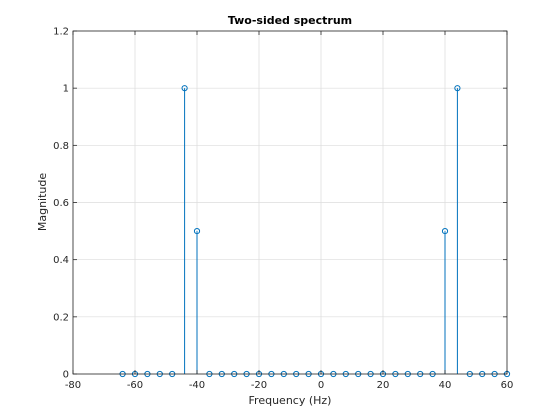  I want to click on y-tick-label: 1.2, so click(61, 32).